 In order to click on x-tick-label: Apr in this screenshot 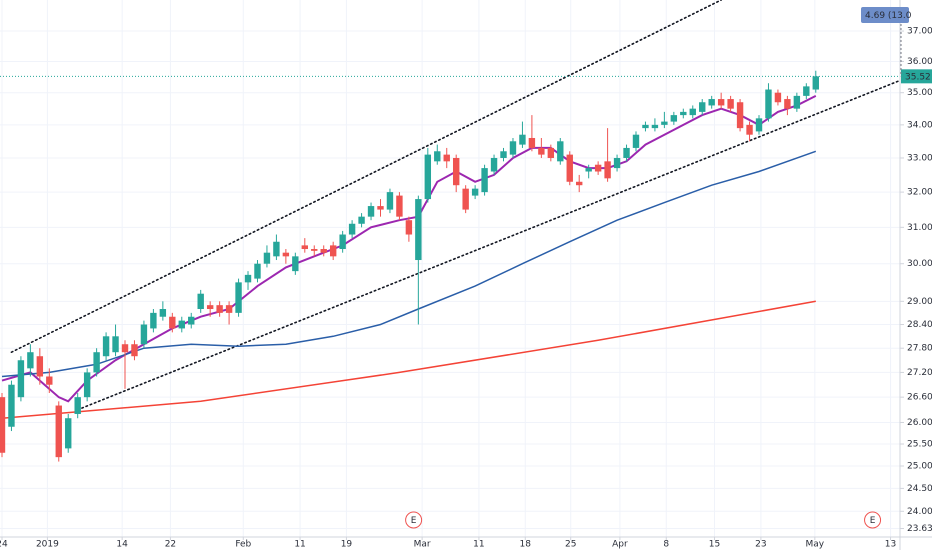, I will do `click(620, 545)`.